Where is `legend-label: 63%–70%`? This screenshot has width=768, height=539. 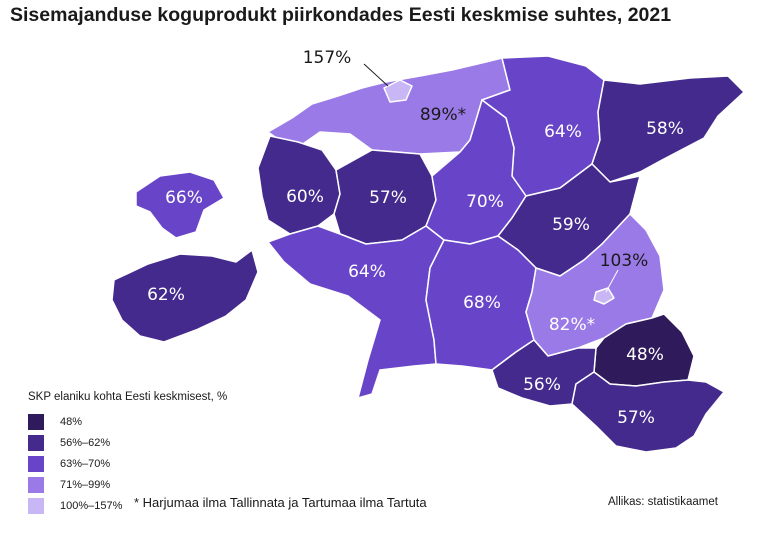
legend-label: 63%–70% is located at coordinates (85, 464).